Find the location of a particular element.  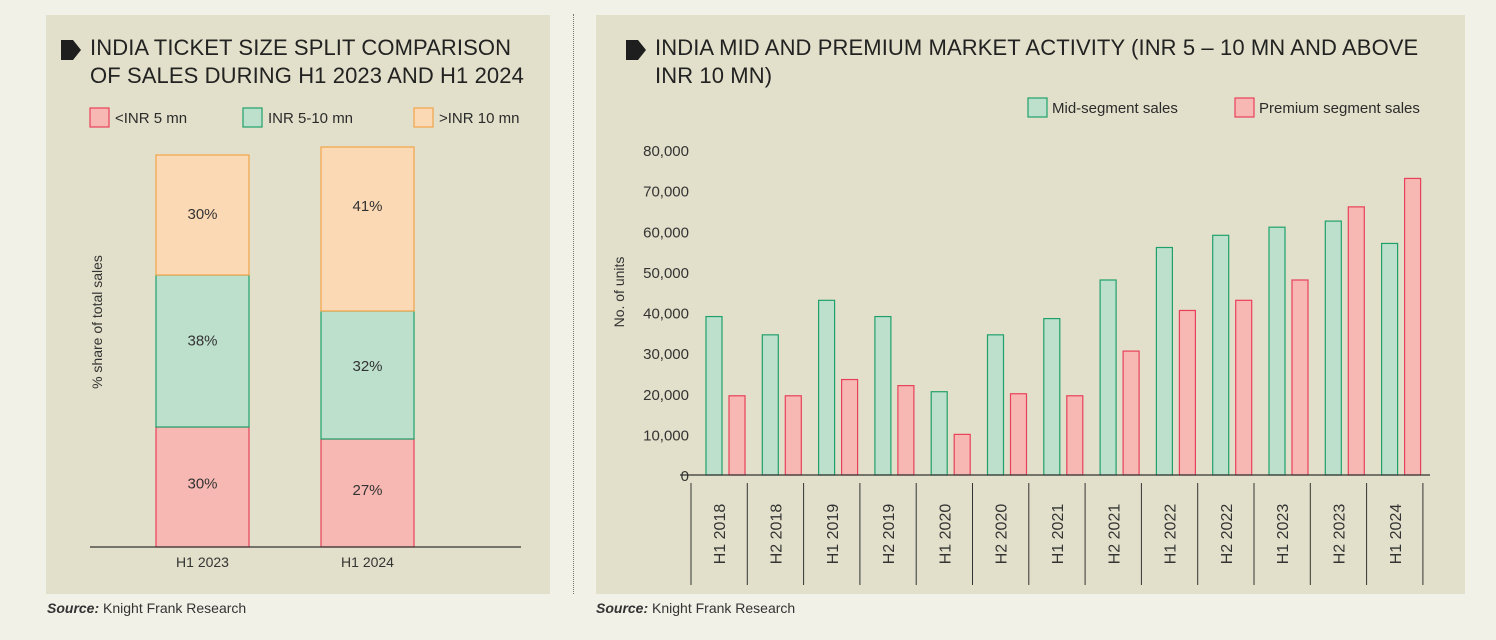

left-legend: <INR 5 mn INR 5-10 mn >INR 10 mn is located at coordinates (304, 117).